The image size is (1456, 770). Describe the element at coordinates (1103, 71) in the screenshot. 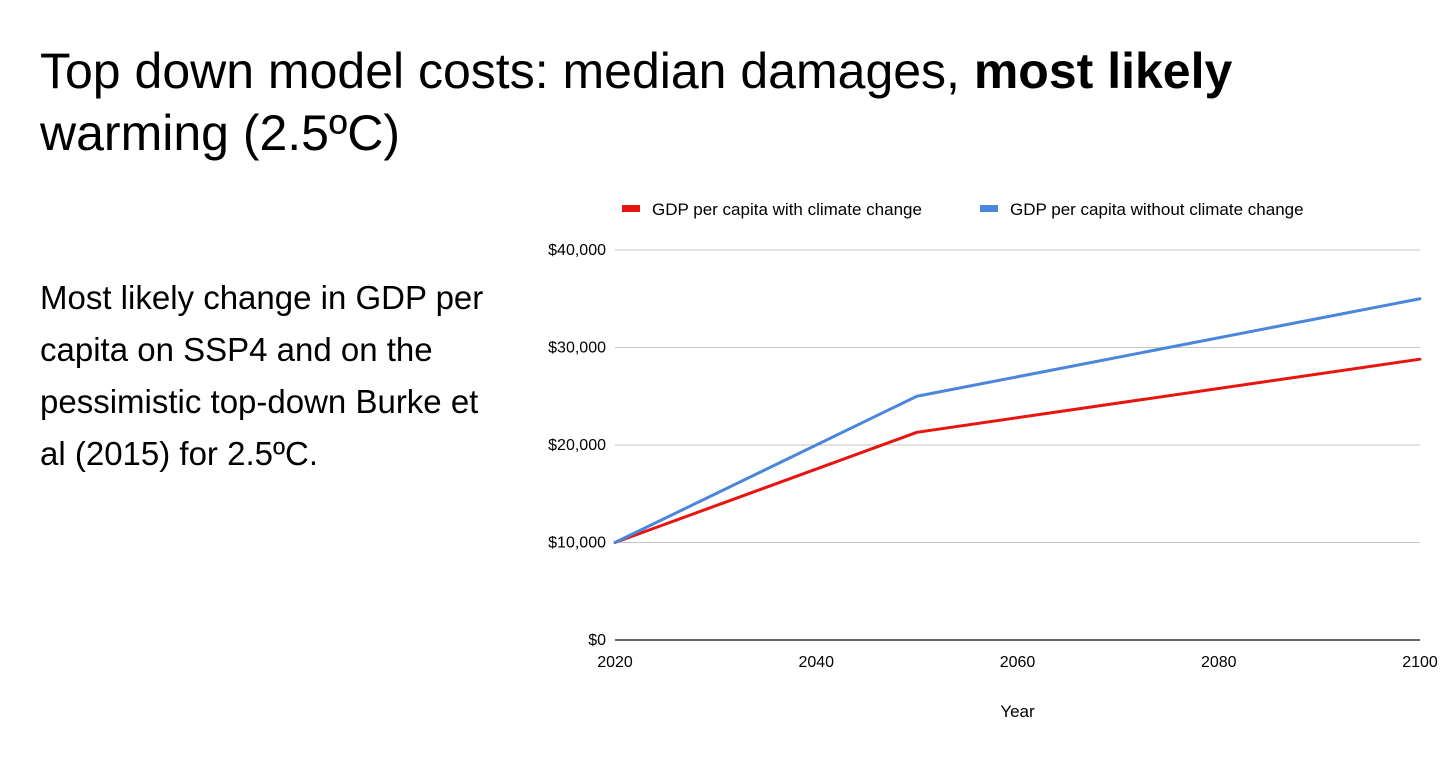

I see `title-bold: most likely` at that location.